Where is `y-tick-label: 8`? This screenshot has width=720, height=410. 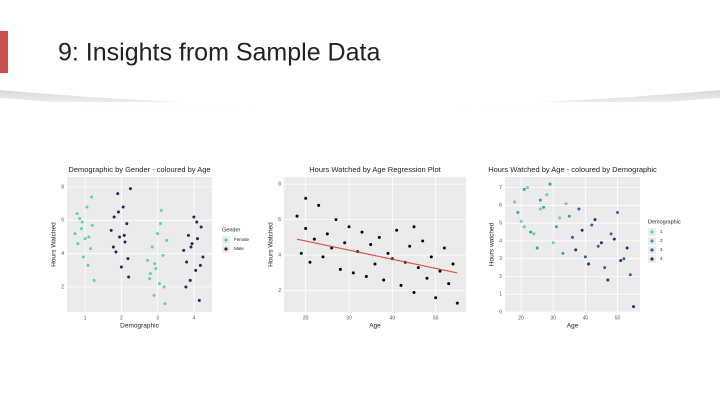
y-tick-label: 8 is located at coordinates (62, 187).